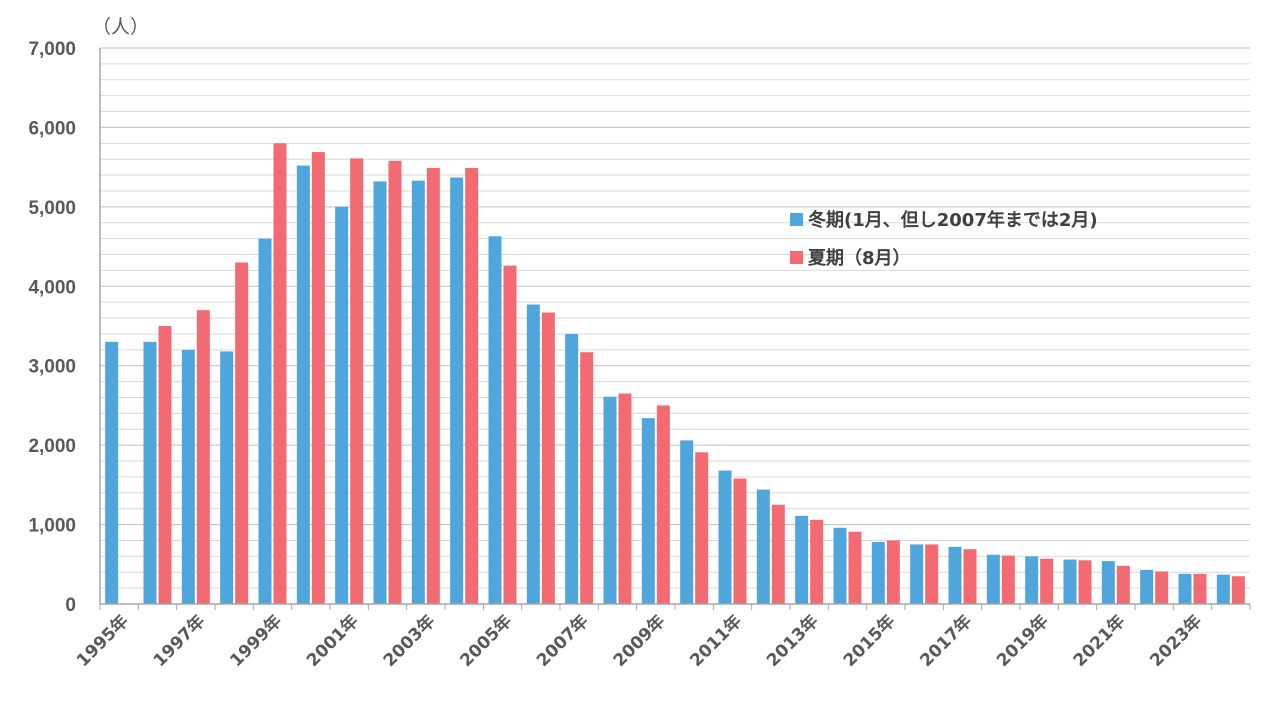 The width and height of the screenshot is (1280, 720). What do you see at coordinates (796, 219) in the screenshot?
I see `legend-swatch-winter` at bounding box center [796, 219].